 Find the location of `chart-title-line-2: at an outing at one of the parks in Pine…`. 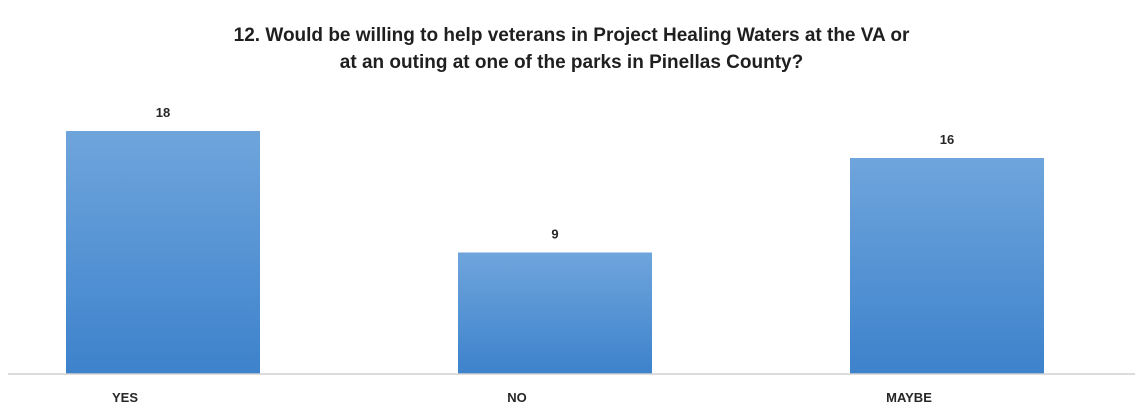

chart-title-line-2: at an outing at one of the parks in Pine… is located at coordinates (571, 62).